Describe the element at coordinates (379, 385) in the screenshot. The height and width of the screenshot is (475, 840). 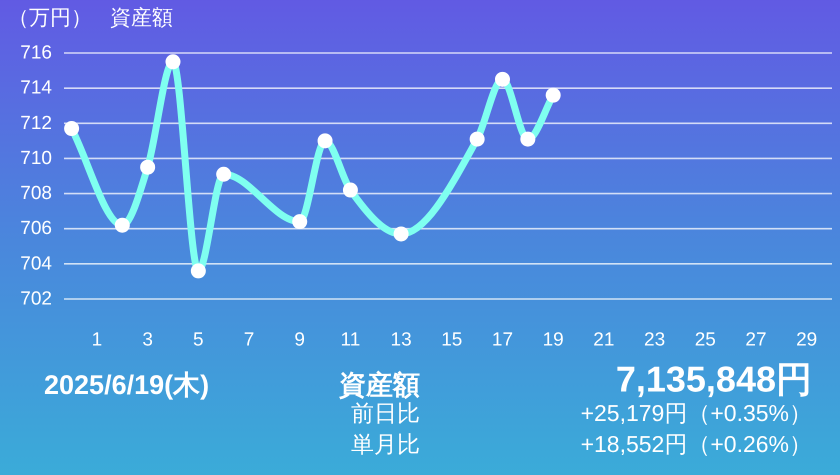
I see `note-label: 資産額` at that location.